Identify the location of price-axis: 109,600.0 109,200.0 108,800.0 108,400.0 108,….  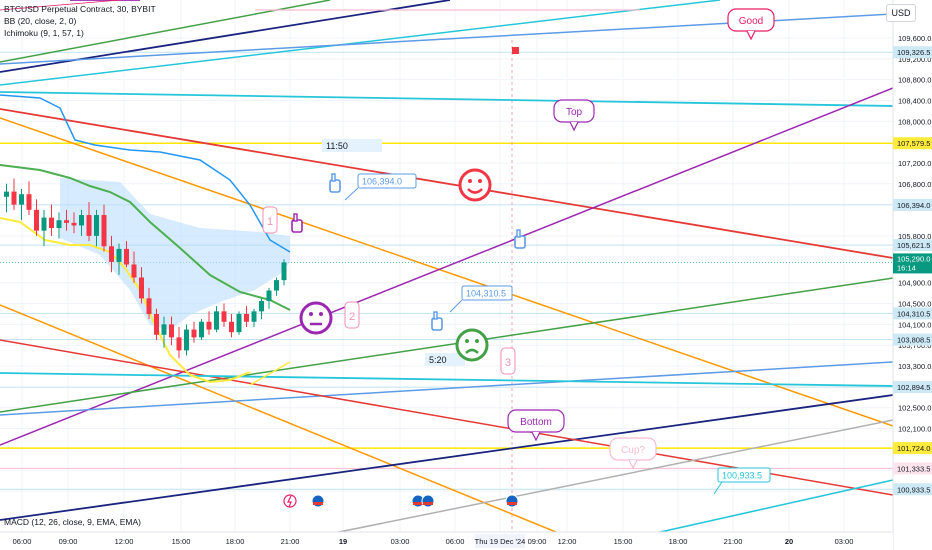
(912, 275).